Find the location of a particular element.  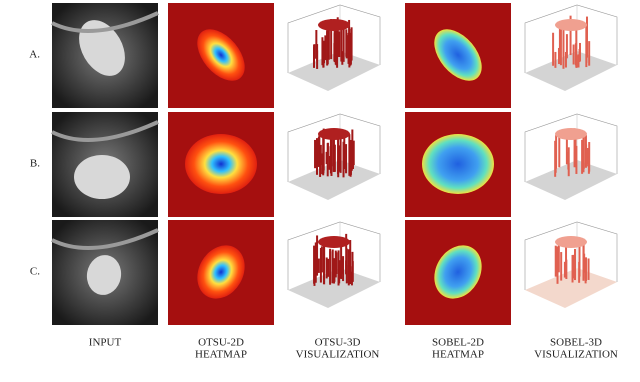

column-label: OTSU-2D is located at coordinates (221, 343).